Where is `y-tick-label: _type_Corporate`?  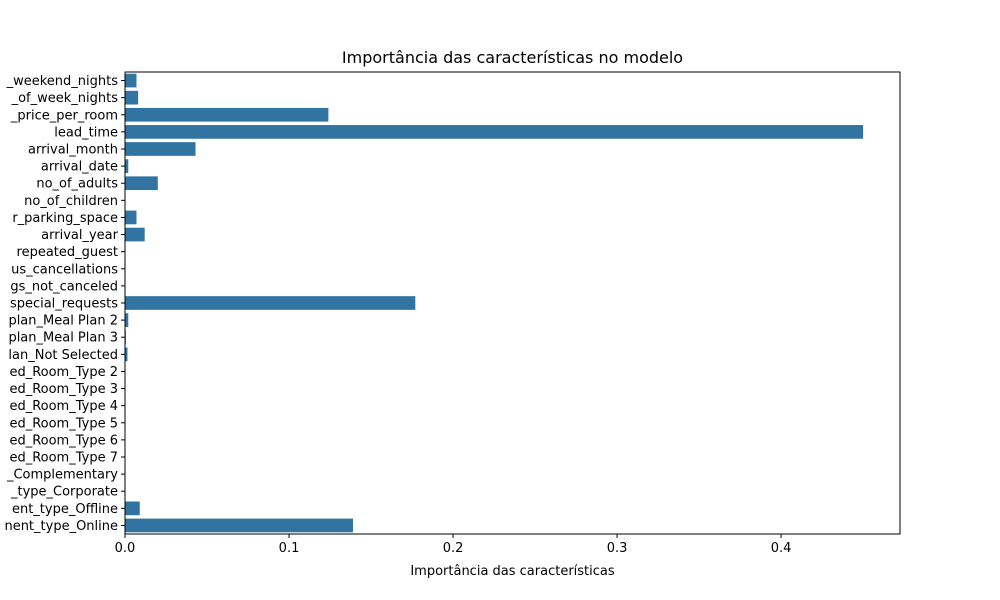 y-tick-label: _type_Corporate is located at coordinates (64, 492).